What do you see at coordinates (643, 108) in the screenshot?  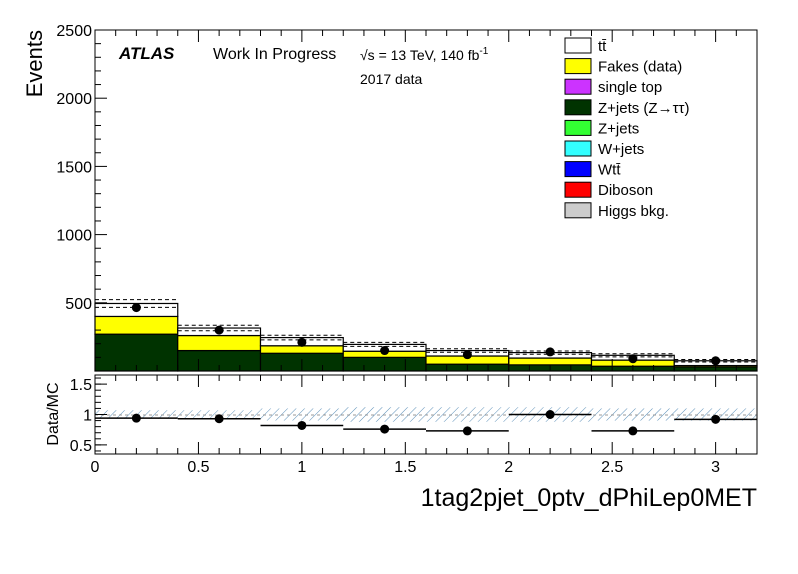 I see `legend-label-3: Z+jets (Z→ττ)` at bounding box center [643, 108].